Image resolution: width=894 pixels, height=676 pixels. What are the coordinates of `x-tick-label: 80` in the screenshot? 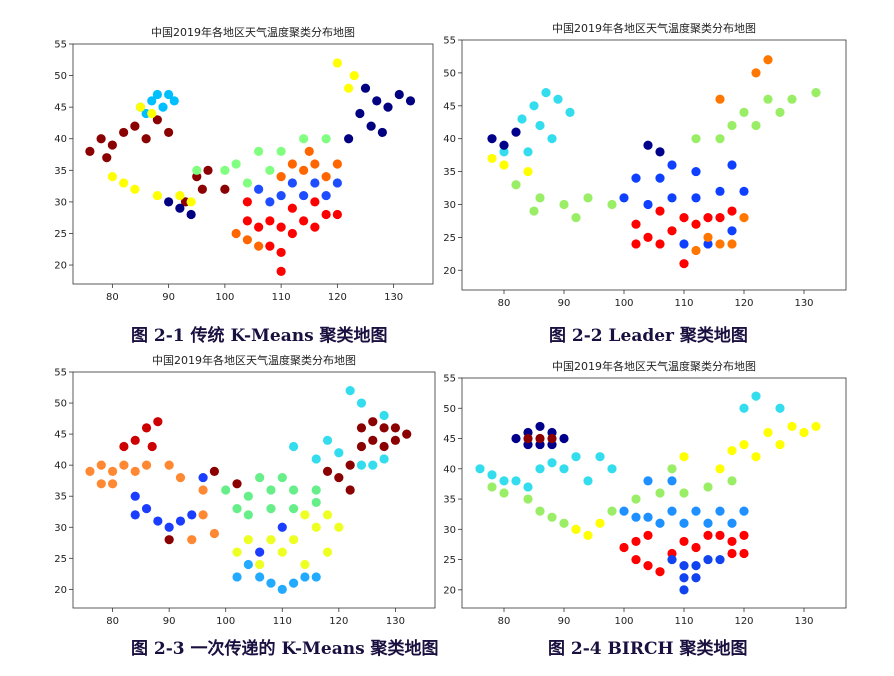 It's located at (504, 621).